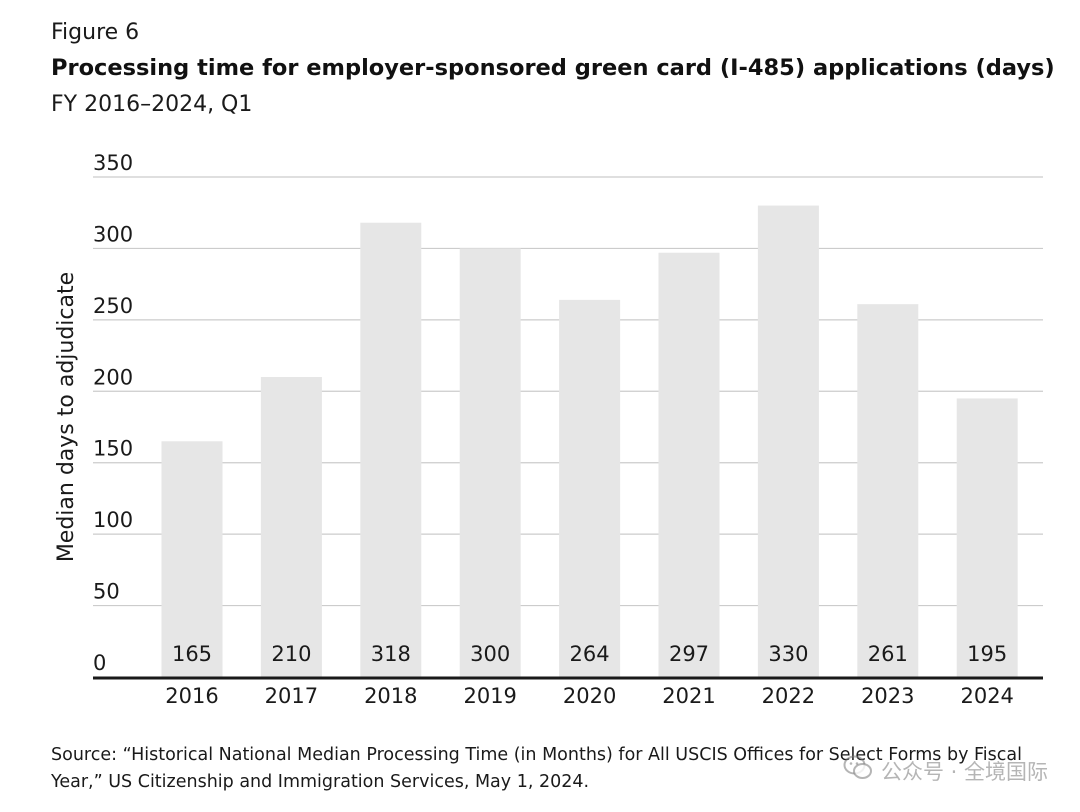 Image resolution: width=1080 pixels, height=812 pixels. What do you see at coordinates (788, 654) in the screenshot?
I see `data-label: 330` at bounding box center [788, 654].